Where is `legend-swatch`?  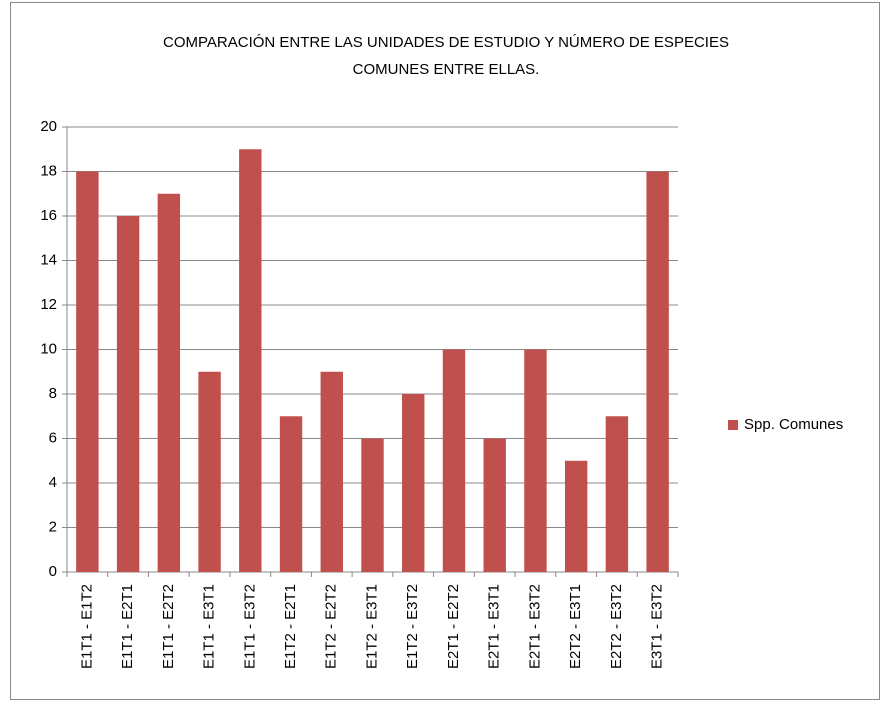 legend-swatch is located at coordinates (733, 425).